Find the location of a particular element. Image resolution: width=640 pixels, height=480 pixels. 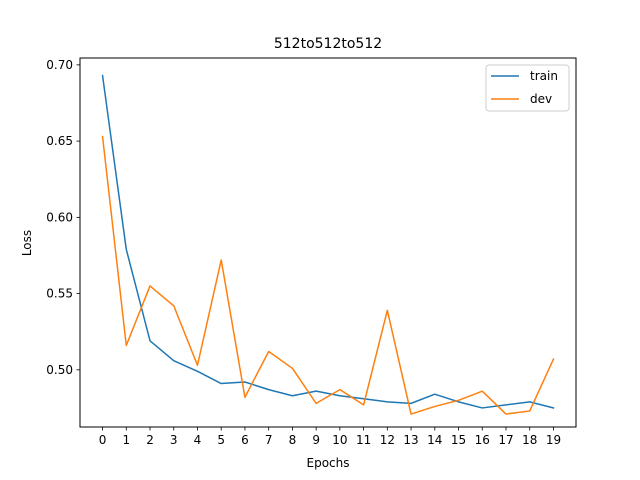

x-tick-label: 9 is located at coordinates (316, 440).